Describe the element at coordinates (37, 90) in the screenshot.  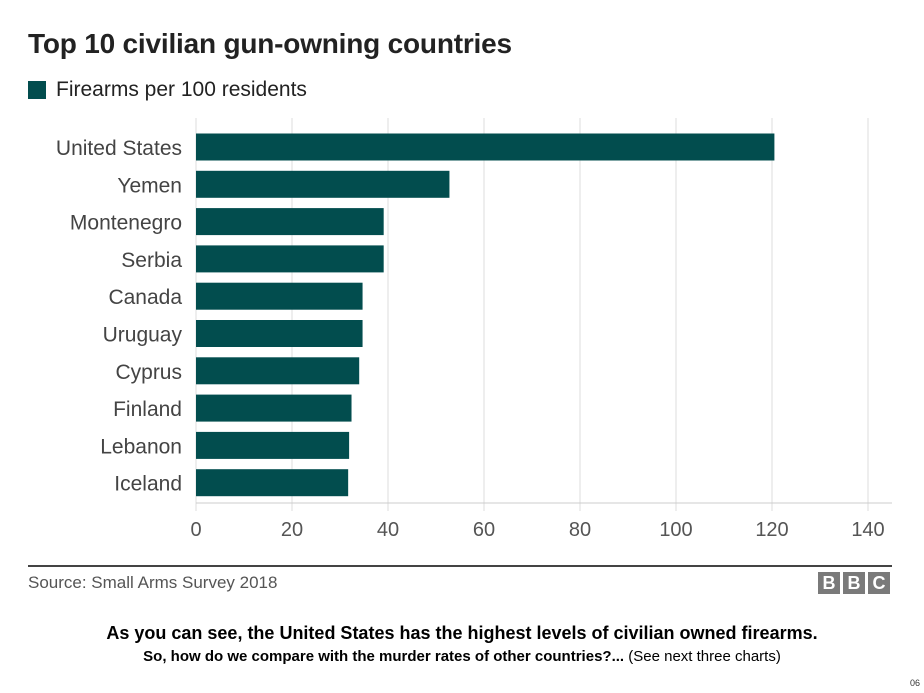
I see `legend-swatch` at that location.